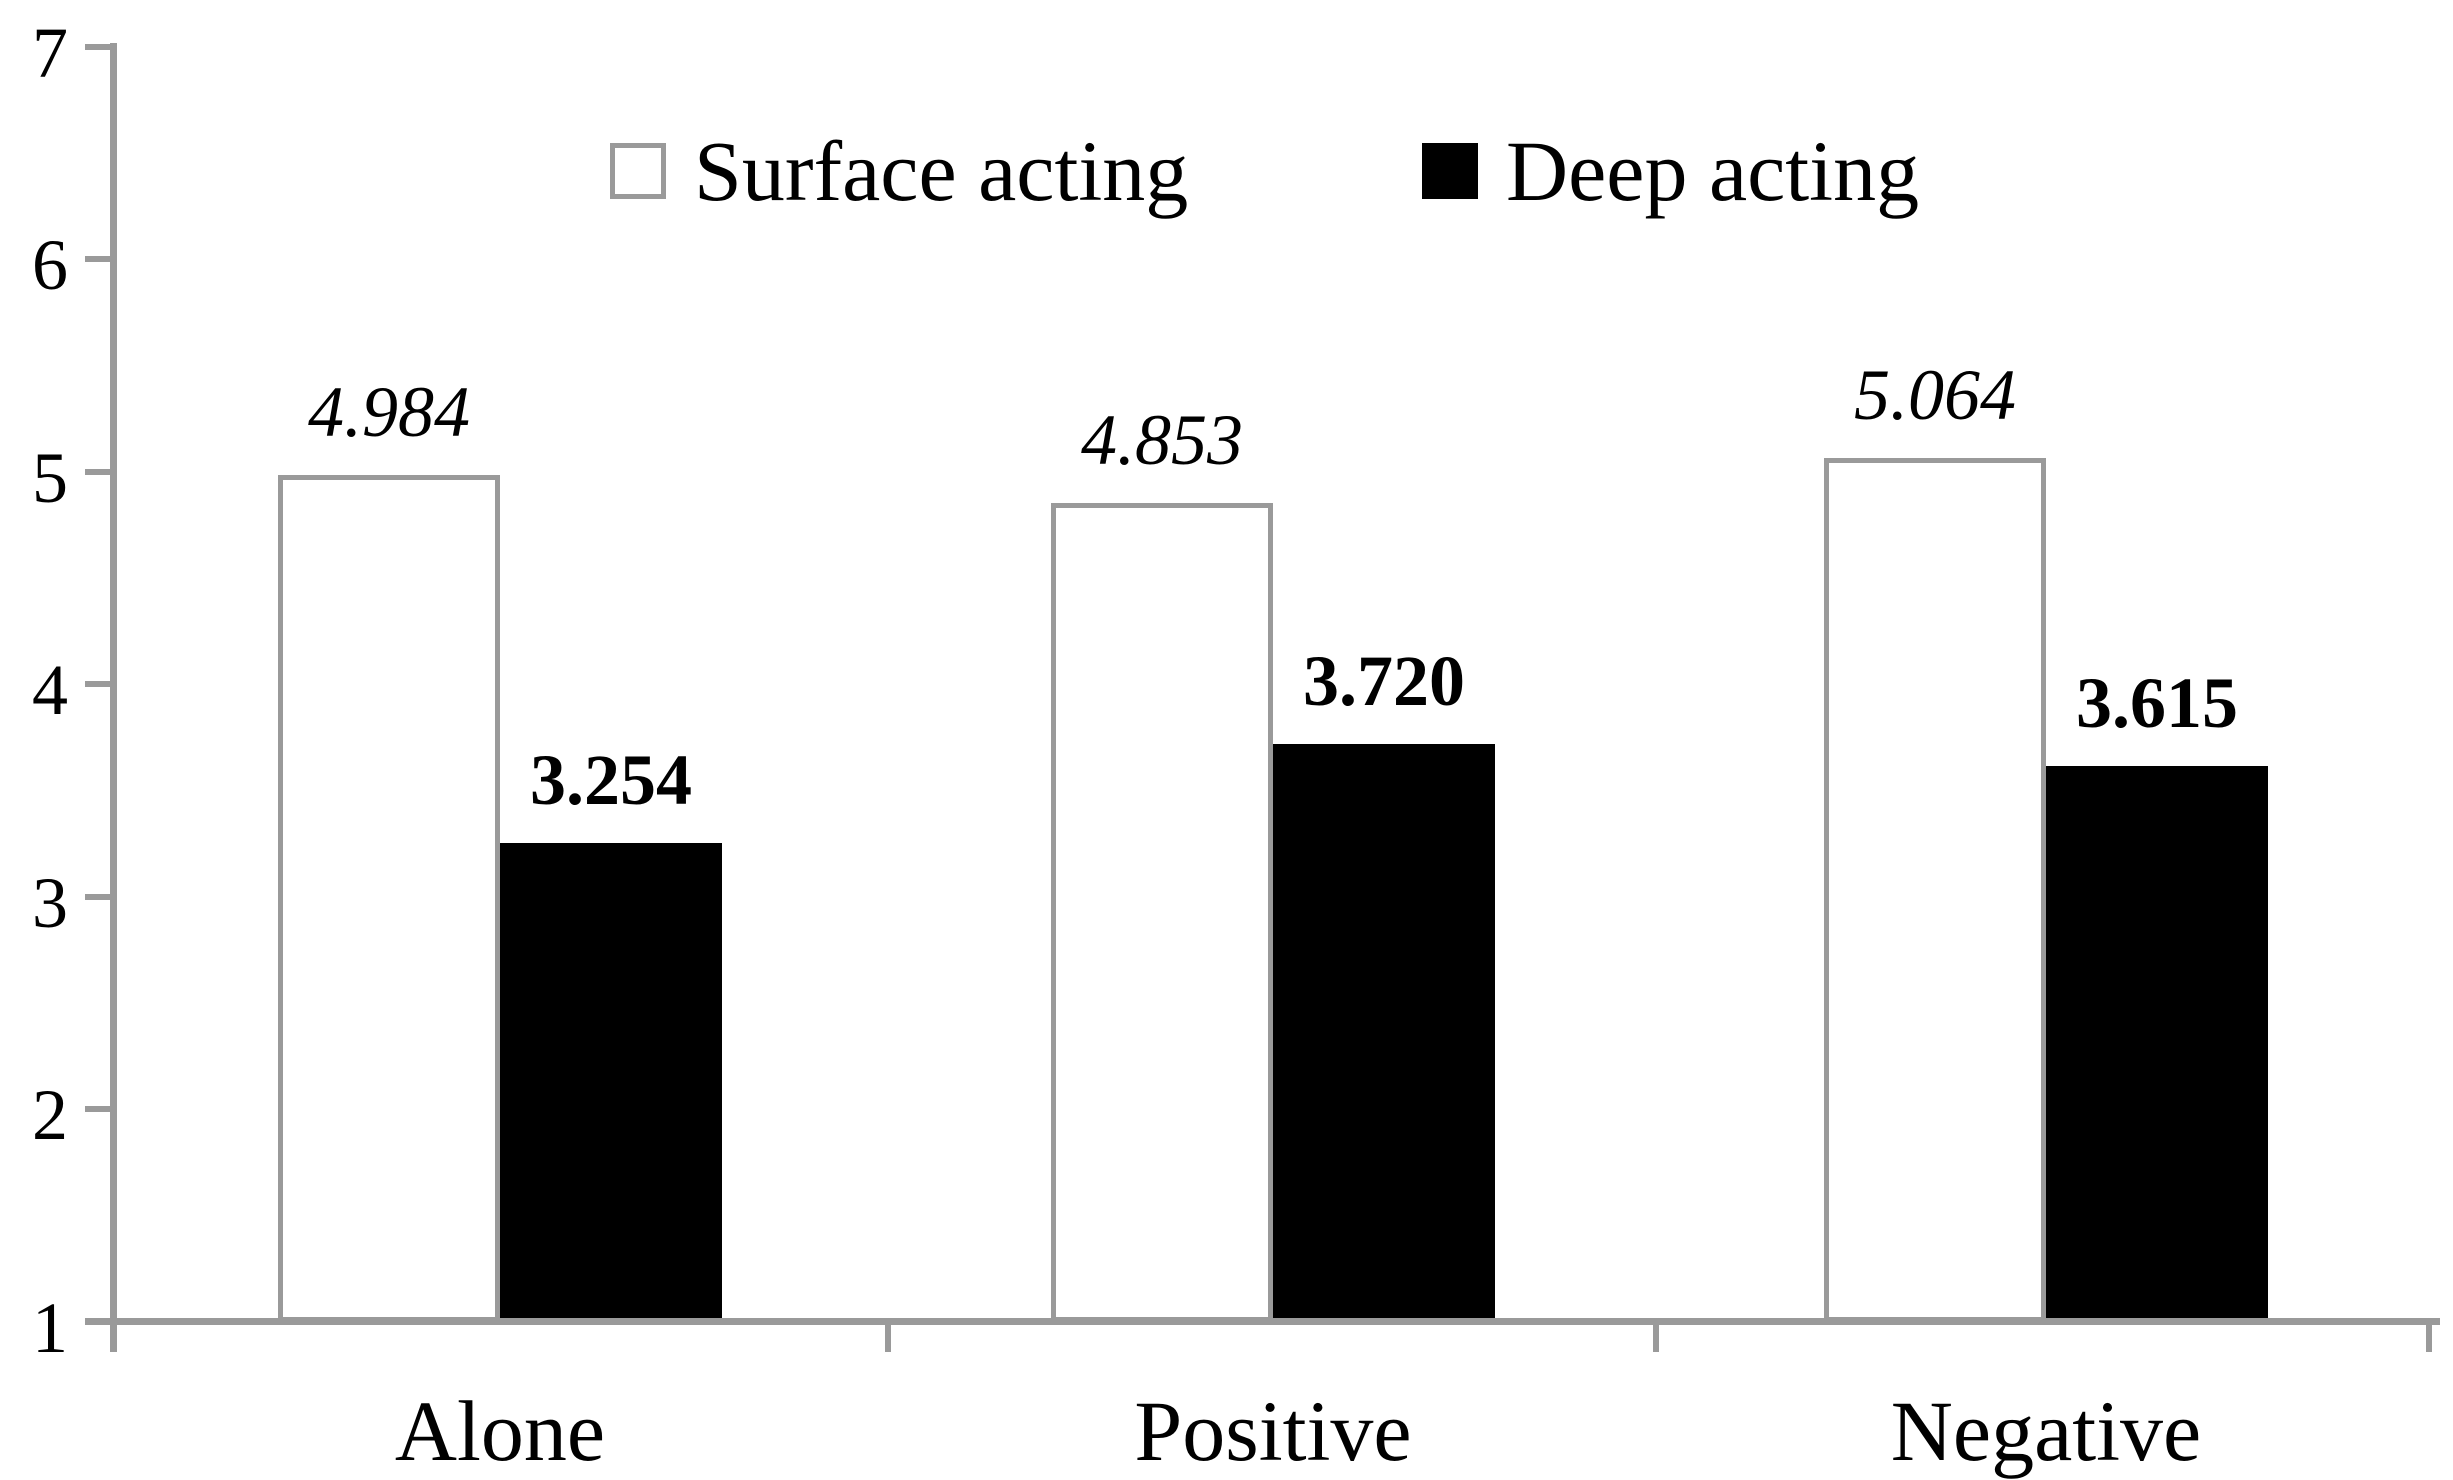  What do you see at coordinates (1262, 1321) in the screenshot?
I see `x-axis-line` at bounding box center [1262, 1321].